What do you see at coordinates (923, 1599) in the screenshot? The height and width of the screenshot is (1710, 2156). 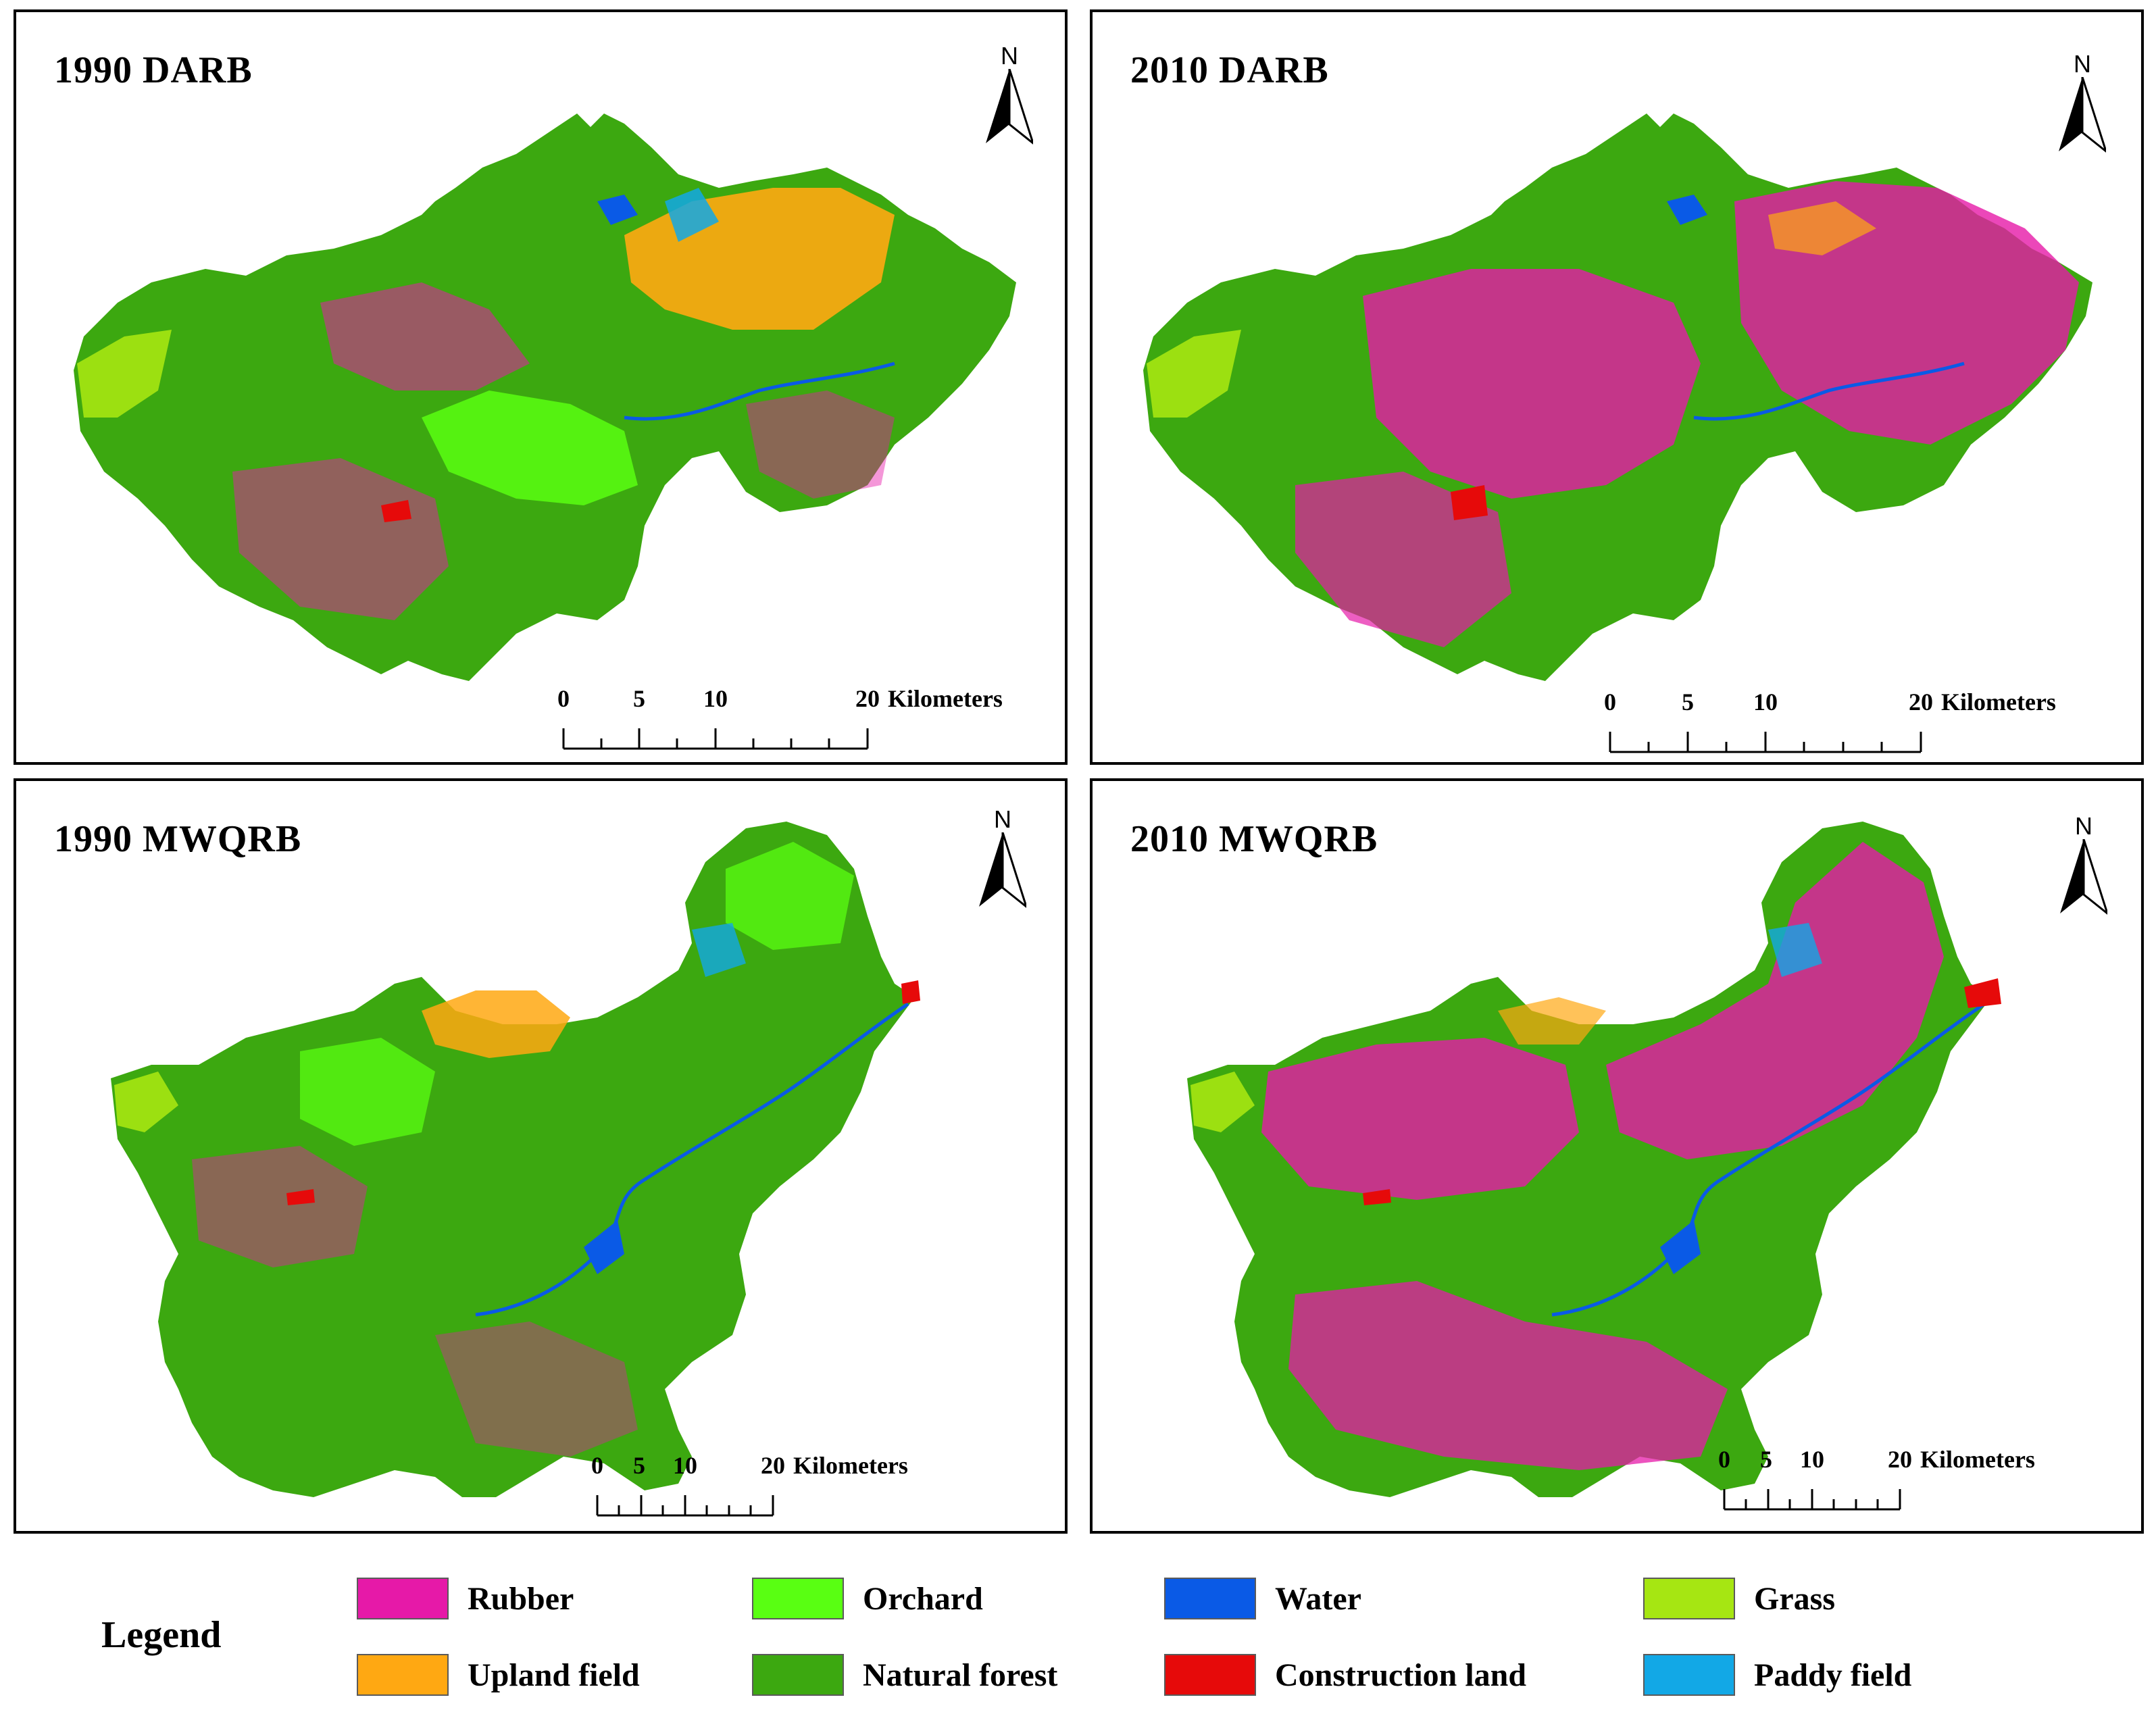 I see `legend-label: Orchard` at bounding box center [923, 1599].